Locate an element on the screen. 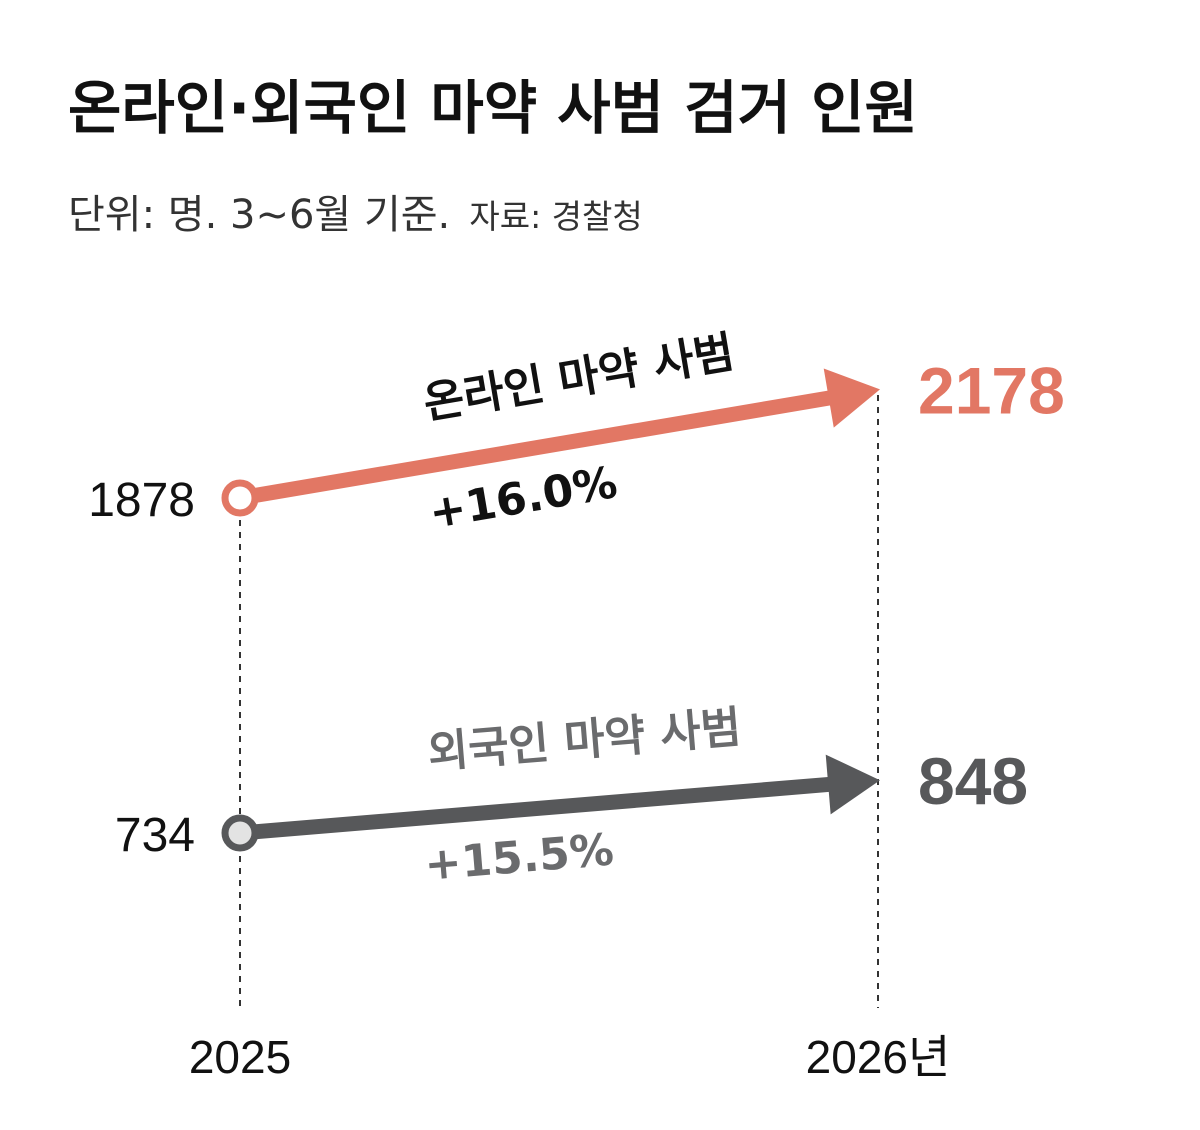 The image size is (1200, 1130). series-online-change: +16.0% is located at coordinates (522, 498).